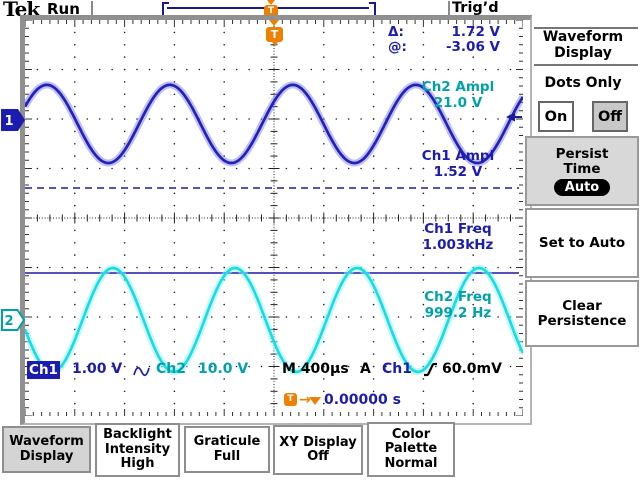  I want to click on trigger-position-arrow-icon, so click(274, 23).